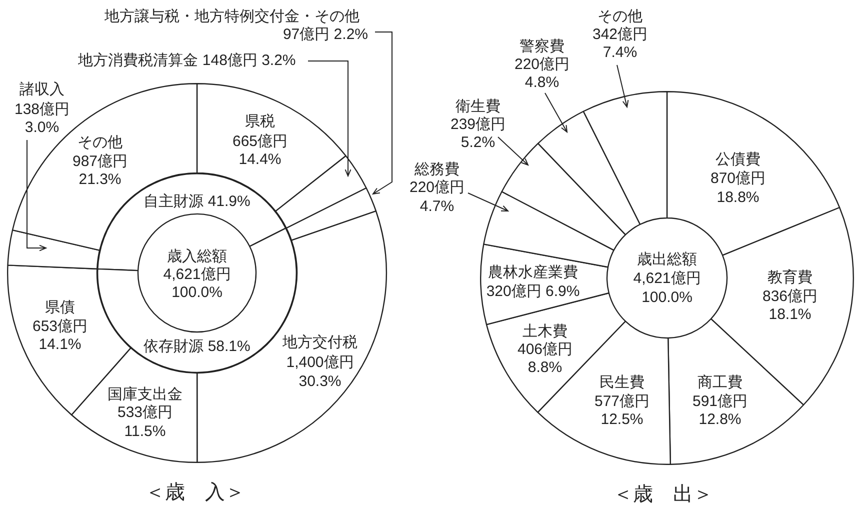 The width and height of the screenshot is (855, 507). What do you see at coordinates (197, 275) in the screenshot?
I see `text: 歳入総額 4,621億円 100.0%` at bounding box center [197, 275].